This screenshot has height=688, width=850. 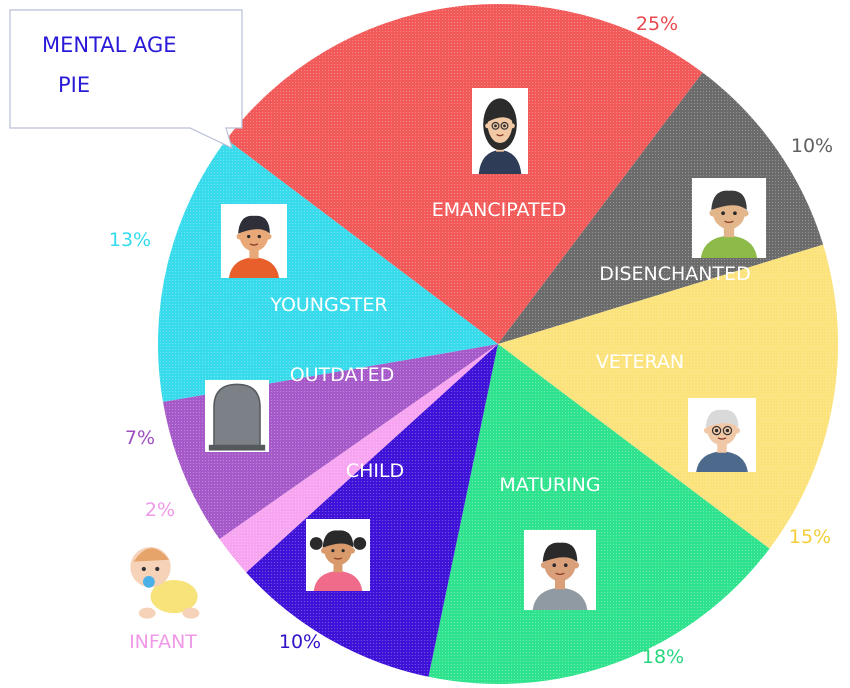 What do you see at coordinates (810, 537) in the screenshot?
I see `percent-label-veteran: 15%` at bounding box center [810, 537].